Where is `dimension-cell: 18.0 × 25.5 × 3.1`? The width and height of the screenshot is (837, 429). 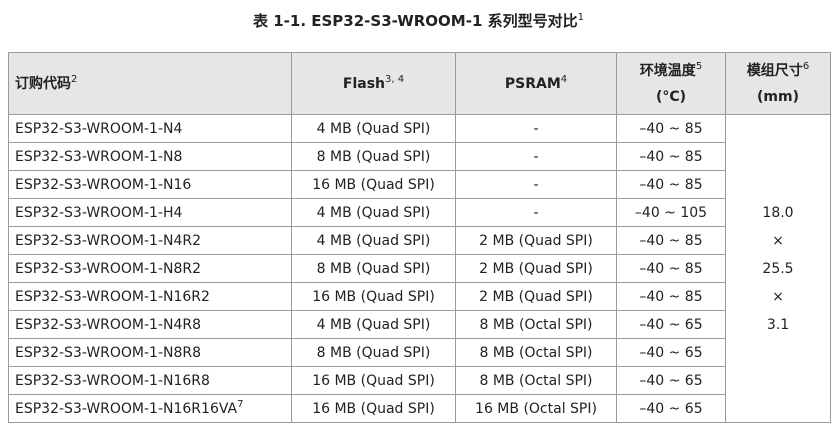
dimension-cell: 18.0 × 25.5 × 3.1 is located at coordinates (778, 268).